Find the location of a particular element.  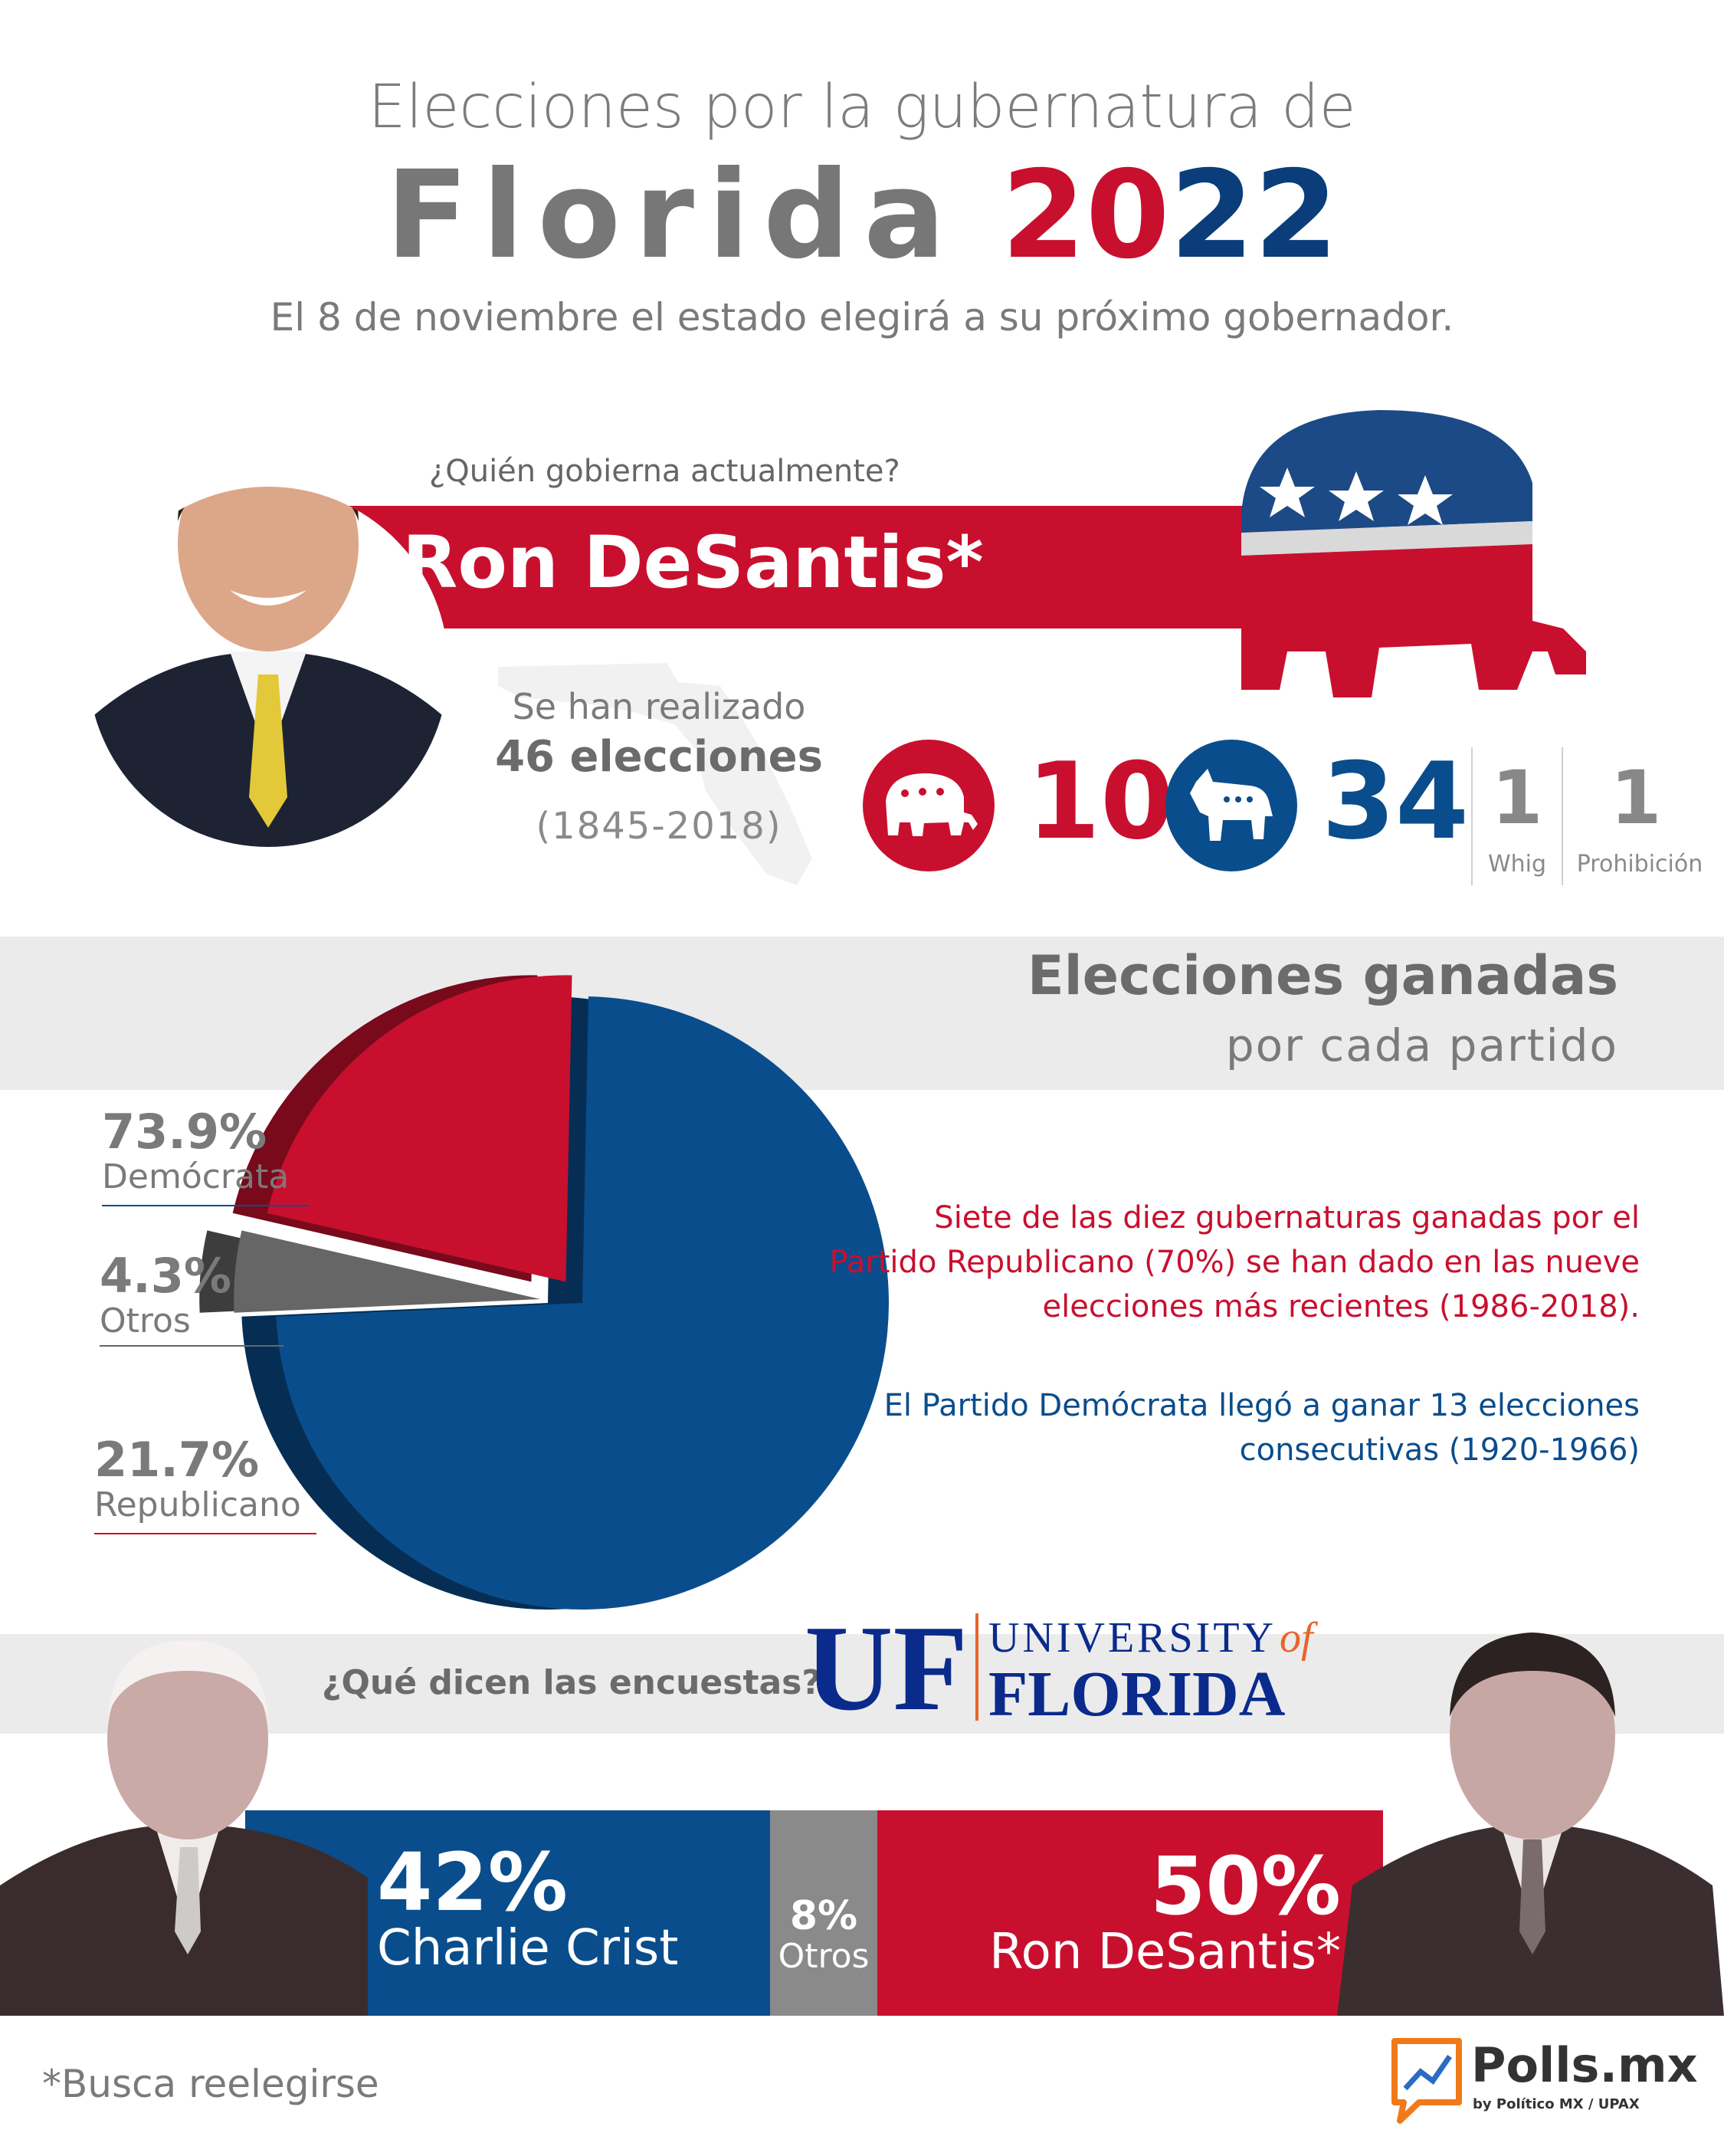

charlie-crist-photo is located at coordinates (184, 1828).